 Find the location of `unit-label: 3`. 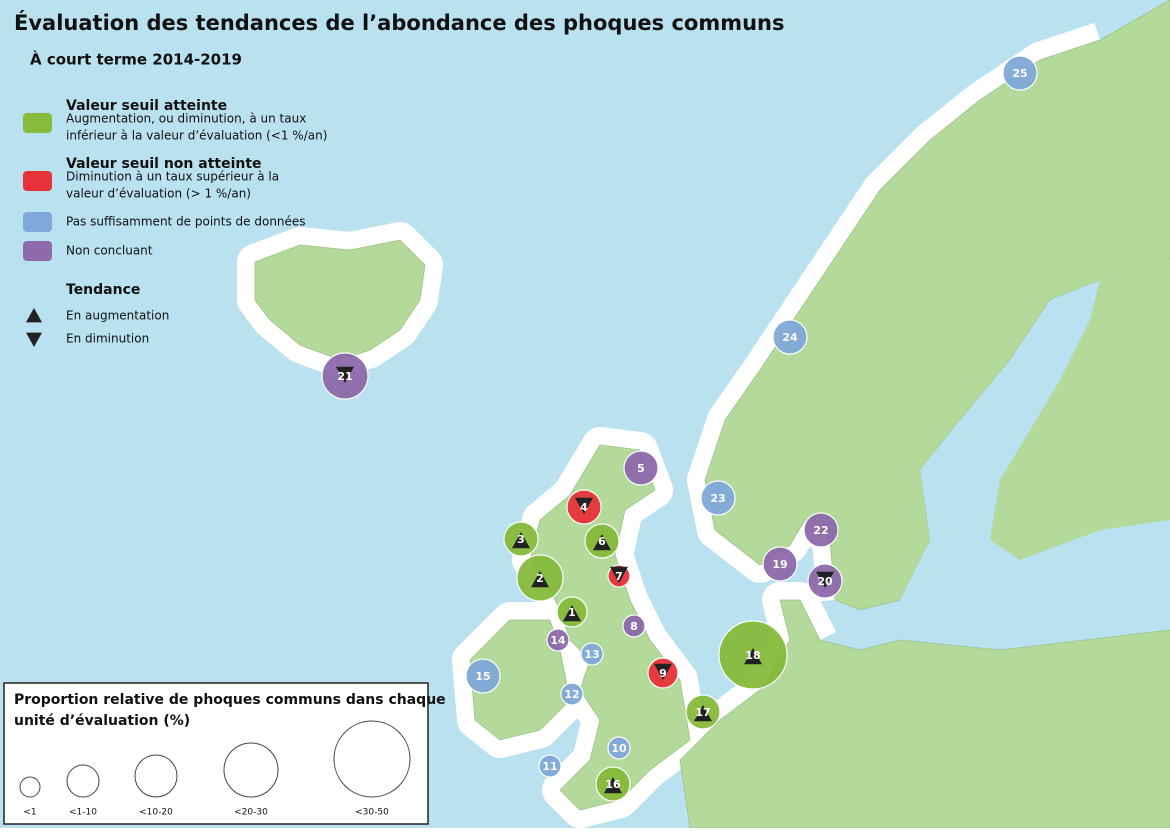

unit-label: 3 is located at coordinates (521, 539).